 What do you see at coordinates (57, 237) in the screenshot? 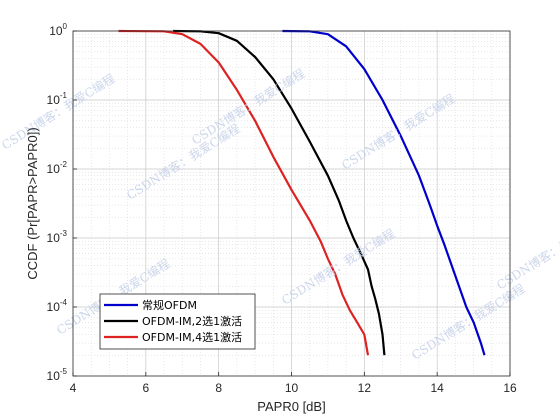
I see `y-tick-label: 10⁻³` at bounding box center [57, 237].